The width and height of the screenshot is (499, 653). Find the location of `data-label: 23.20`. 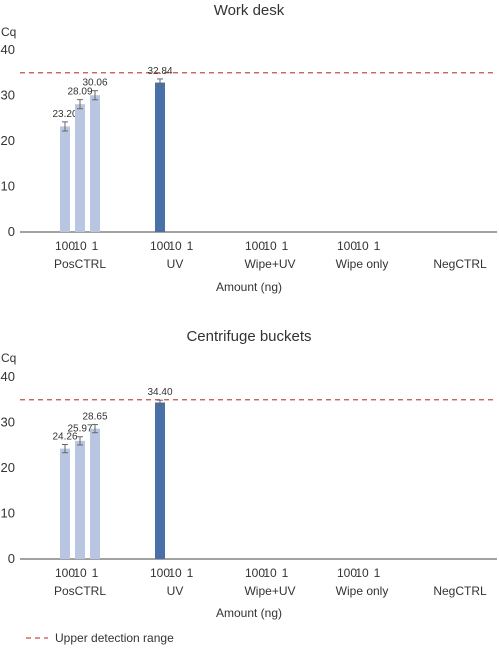

data-label: 23.20 is located at coordinates (64, 114).